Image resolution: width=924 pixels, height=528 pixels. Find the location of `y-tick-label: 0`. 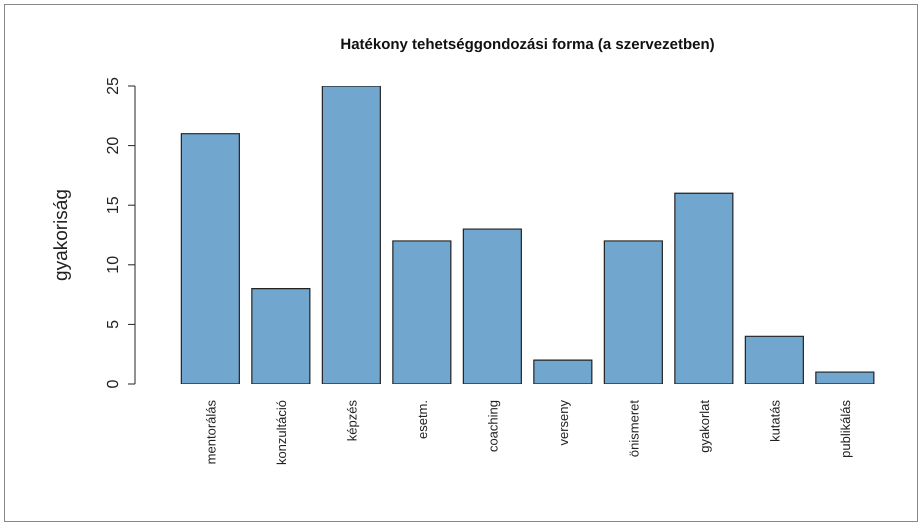

y-tick-label: 0 is located at coordinates (113, 383).